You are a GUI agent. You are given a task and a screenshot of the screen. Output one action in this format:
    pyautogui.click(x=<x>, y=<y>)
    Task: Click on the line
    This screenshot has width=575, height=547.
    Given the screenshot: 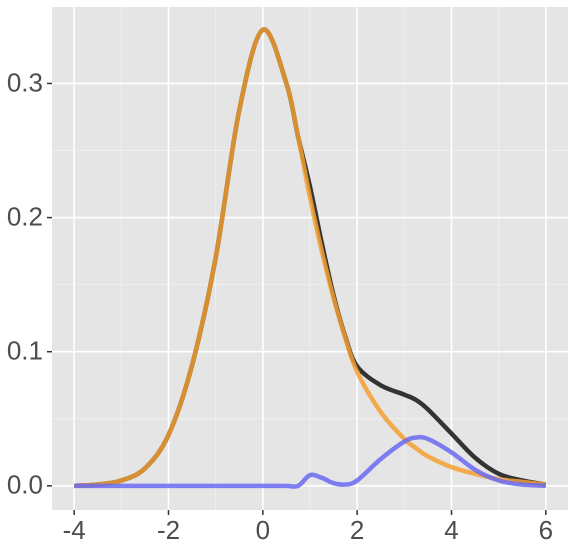 What is the action you would take?
    pyautogui.click(x=310, y=461)
    